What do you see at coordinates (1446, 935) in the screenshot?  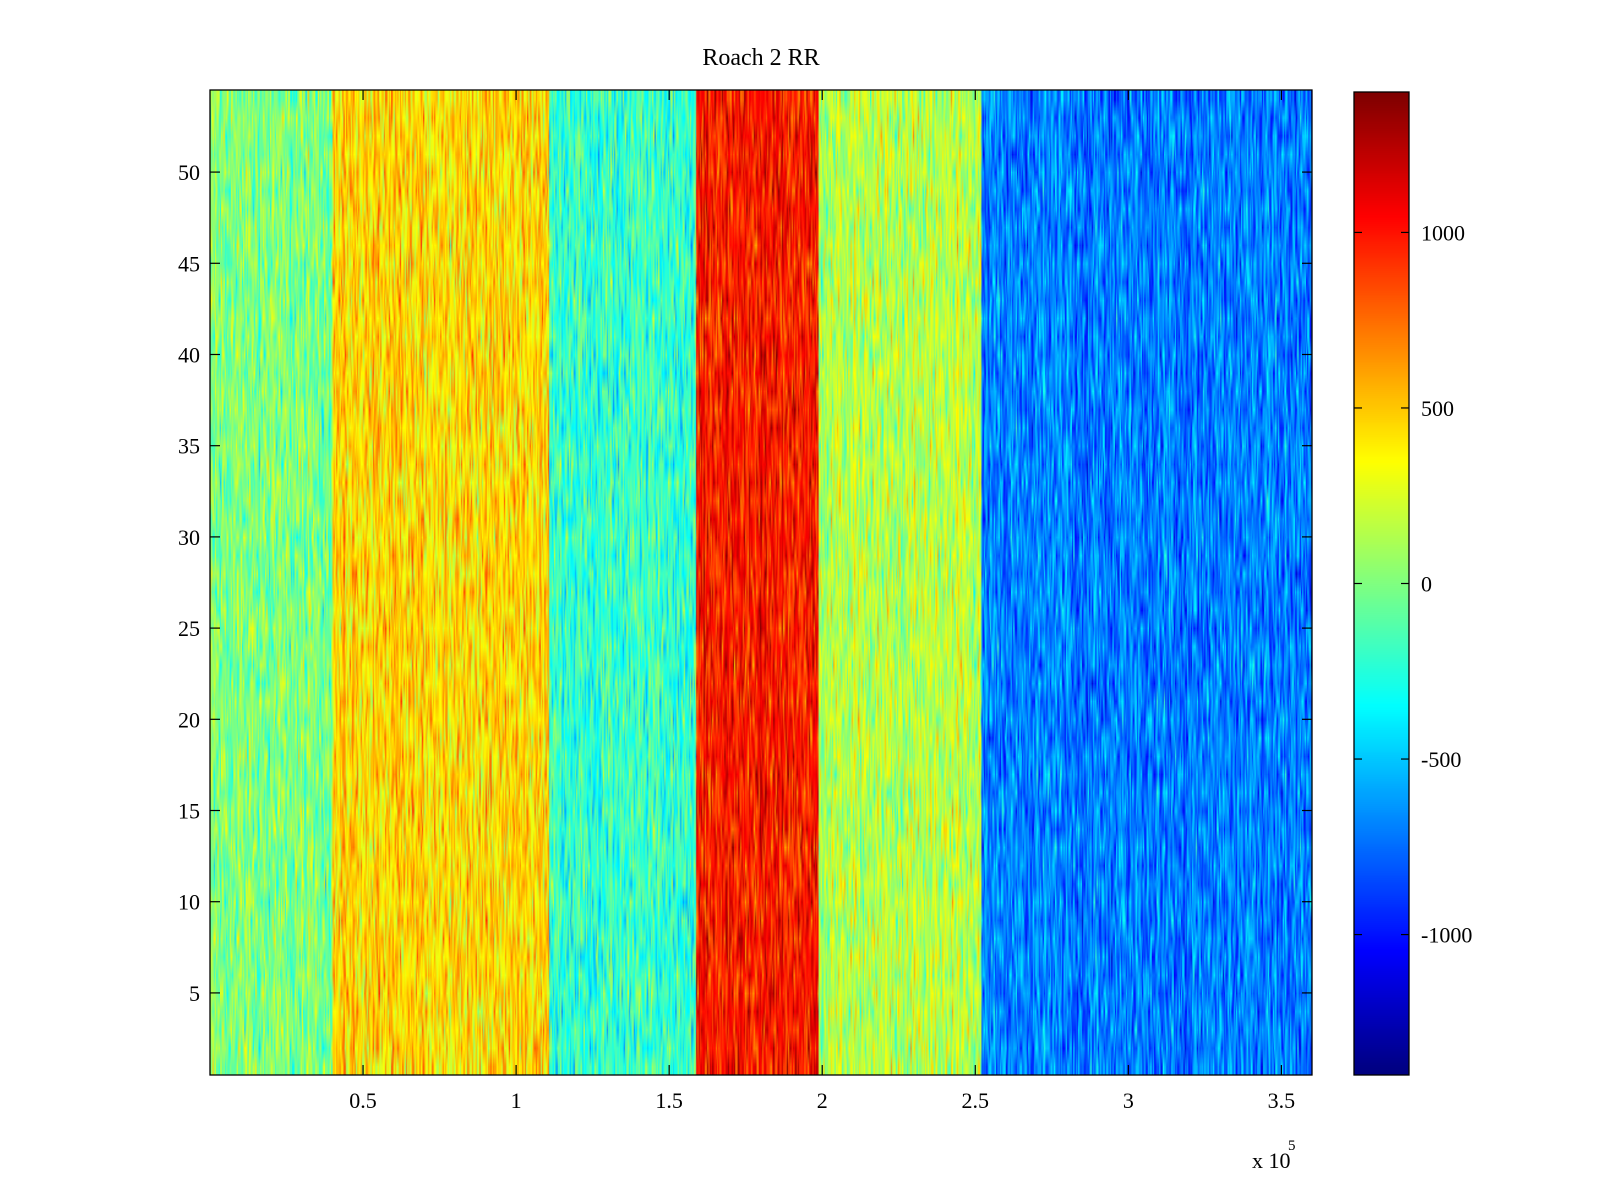 I see `colorbar-tick-label: -1000` at bounding box center [1446, 935].